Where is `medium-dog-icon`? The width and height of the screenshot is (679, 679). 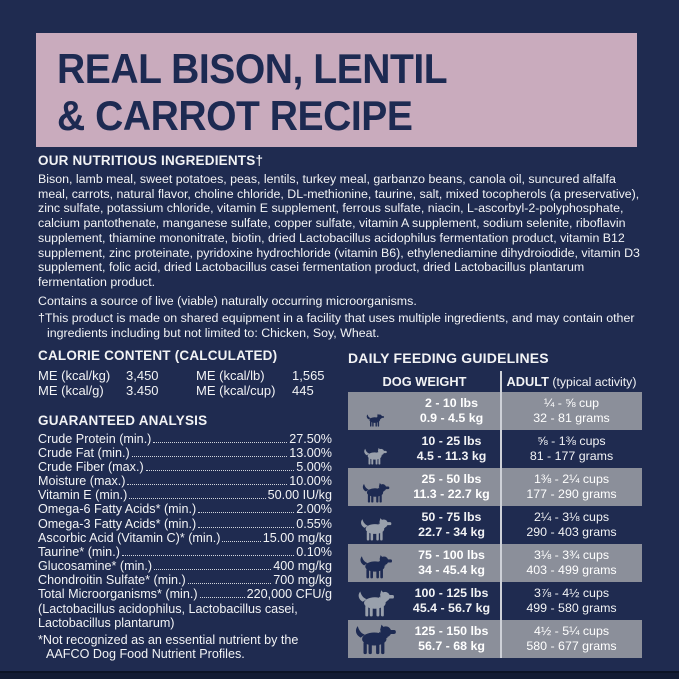 medium-dog-icon is located at coordinates (375, 487).